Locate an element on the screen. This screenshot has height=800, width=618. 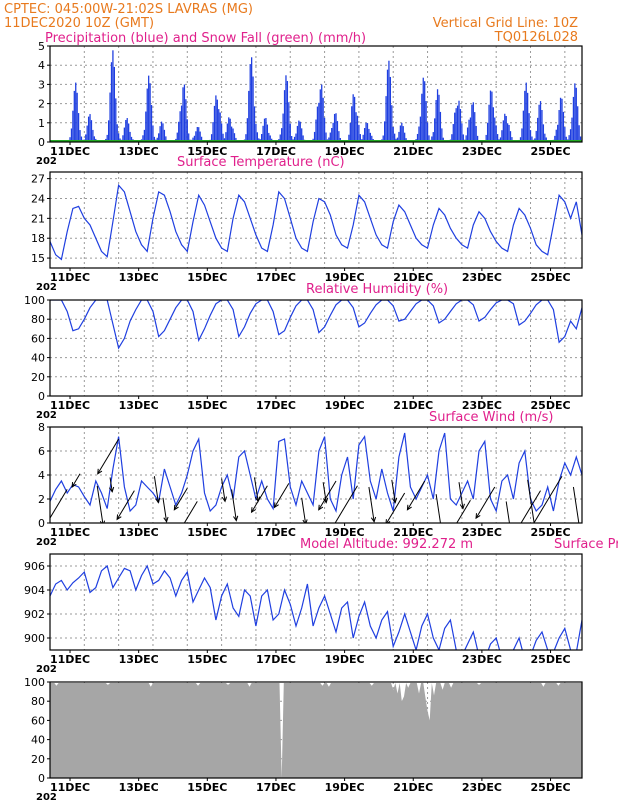
rh-frame is located at coordinates (316, 348).